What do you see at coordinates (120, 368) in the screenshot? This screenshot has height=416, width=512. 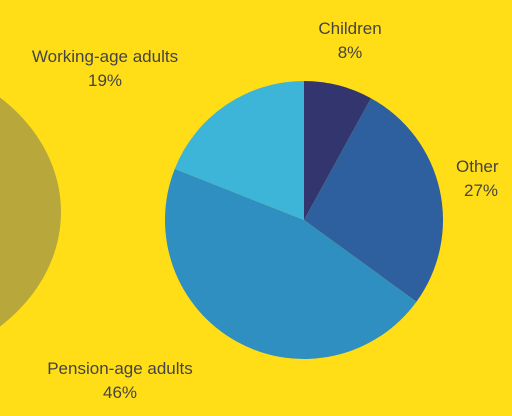 I see `label-pension-name: Pension-age adults` at bounding box center [120, 368].